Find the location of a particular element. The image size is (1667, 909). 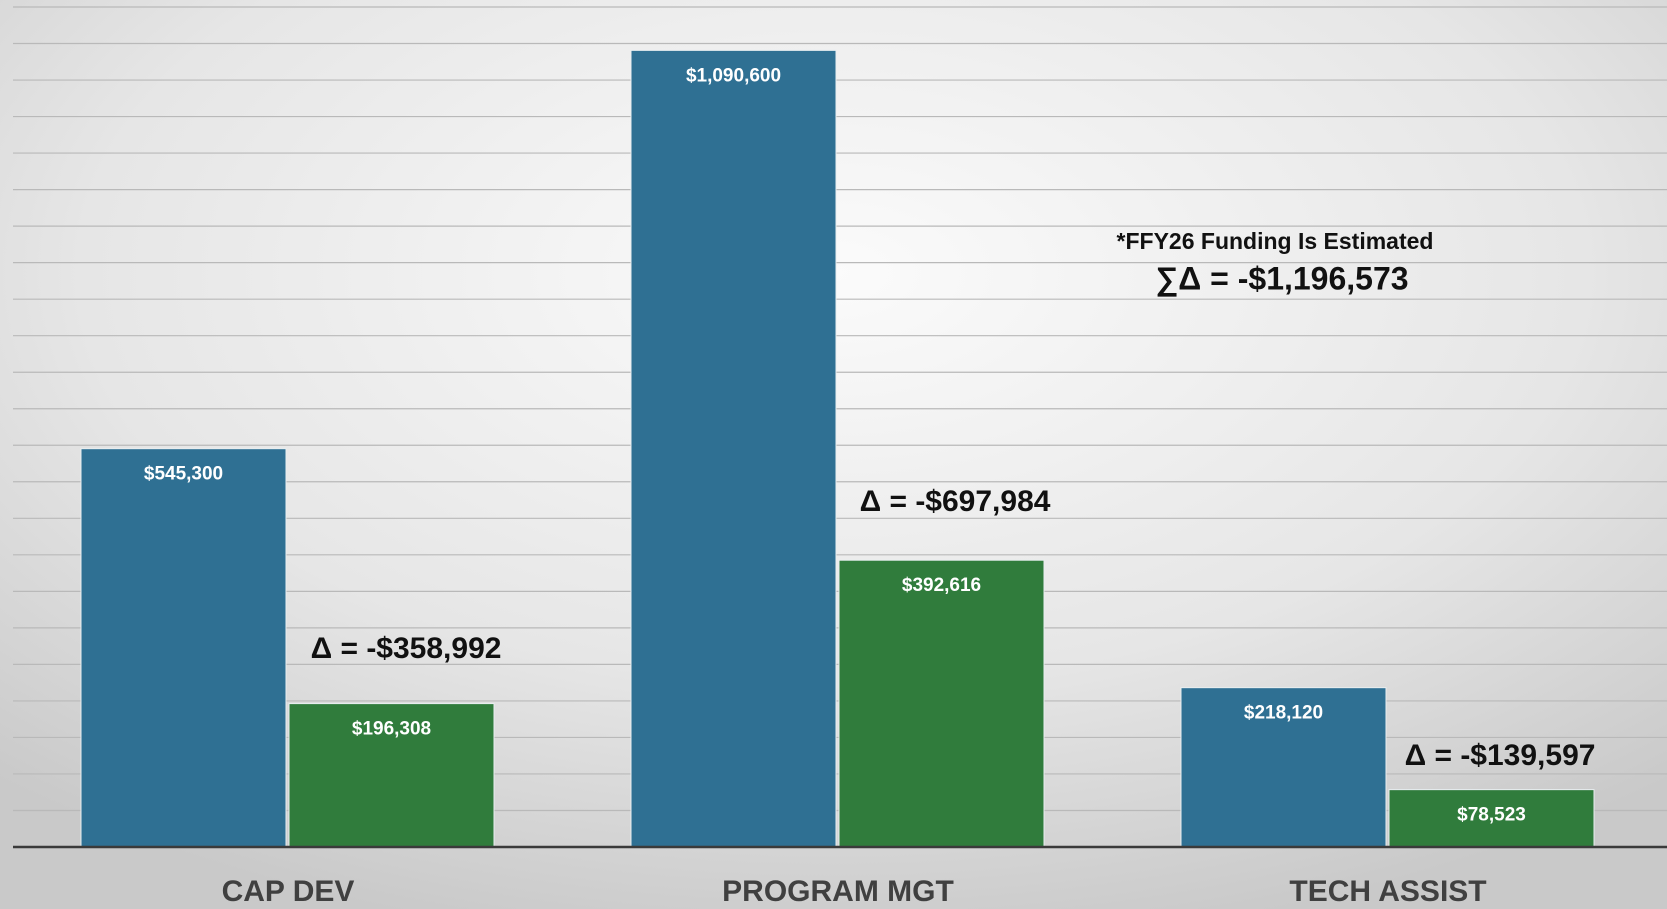

annotation: Δ = -$697,984 is located at coordinates (955, 501).